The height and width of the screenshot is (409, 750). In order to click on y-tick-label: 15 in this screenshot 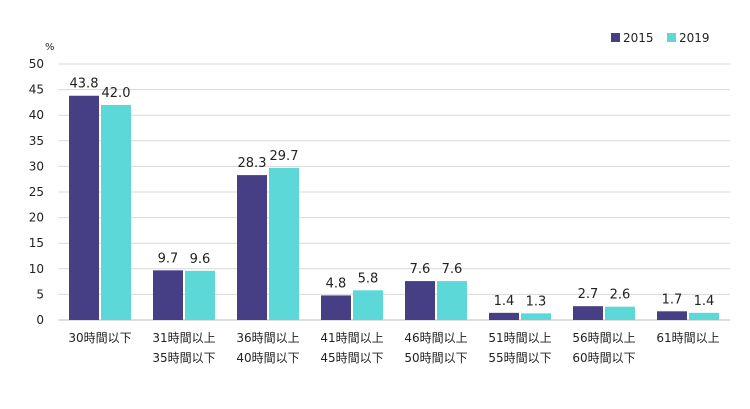, I will do `click(36, 243)`.